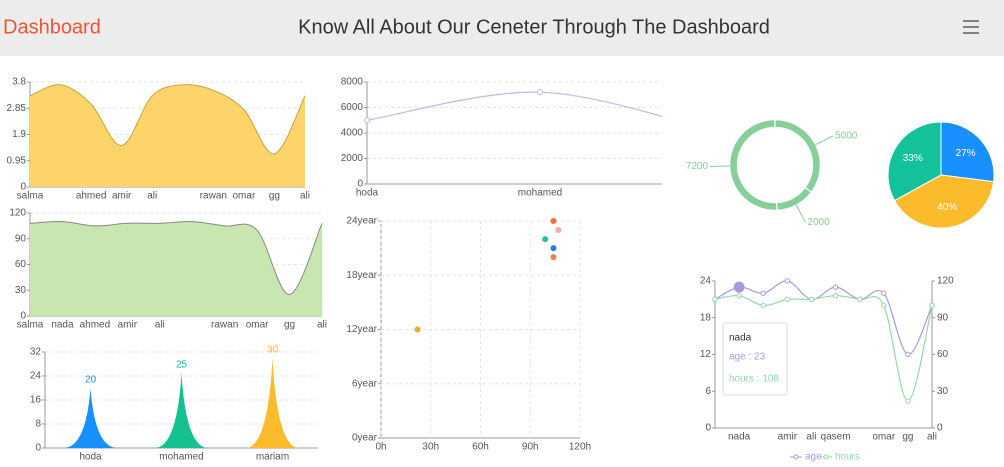 The height and width of the screenshot is (467, 1004). I want to click on line, so click(514, 106).